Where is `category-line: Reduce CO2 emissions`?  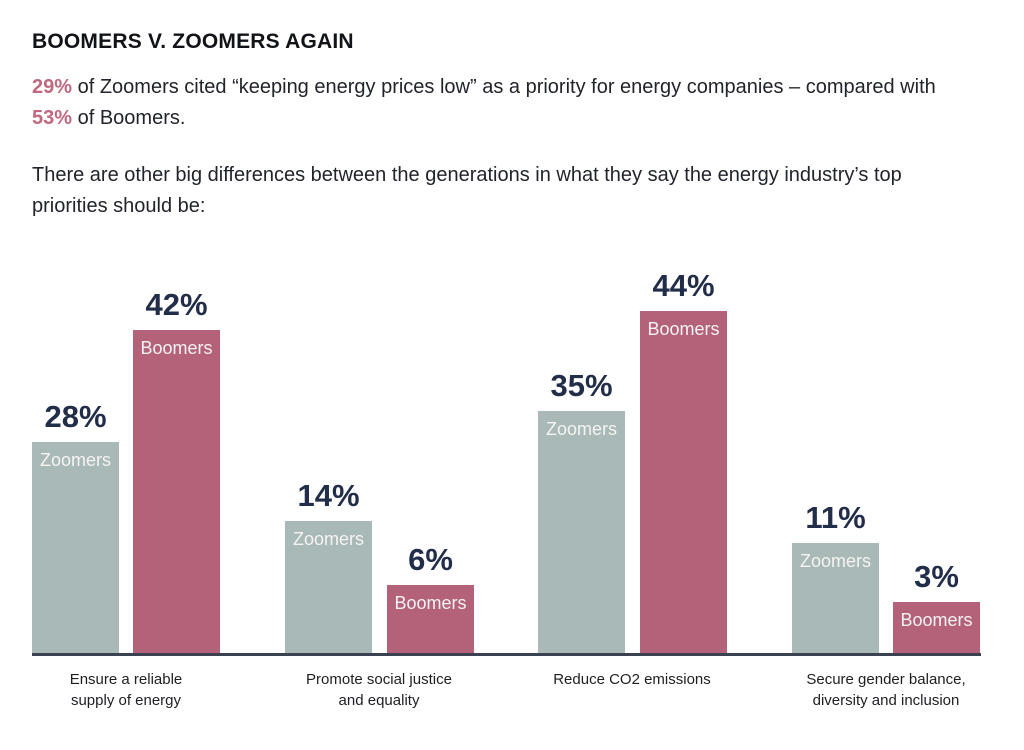
category-line: Reduce CO2 emissions is located at coordinates (632, 679).